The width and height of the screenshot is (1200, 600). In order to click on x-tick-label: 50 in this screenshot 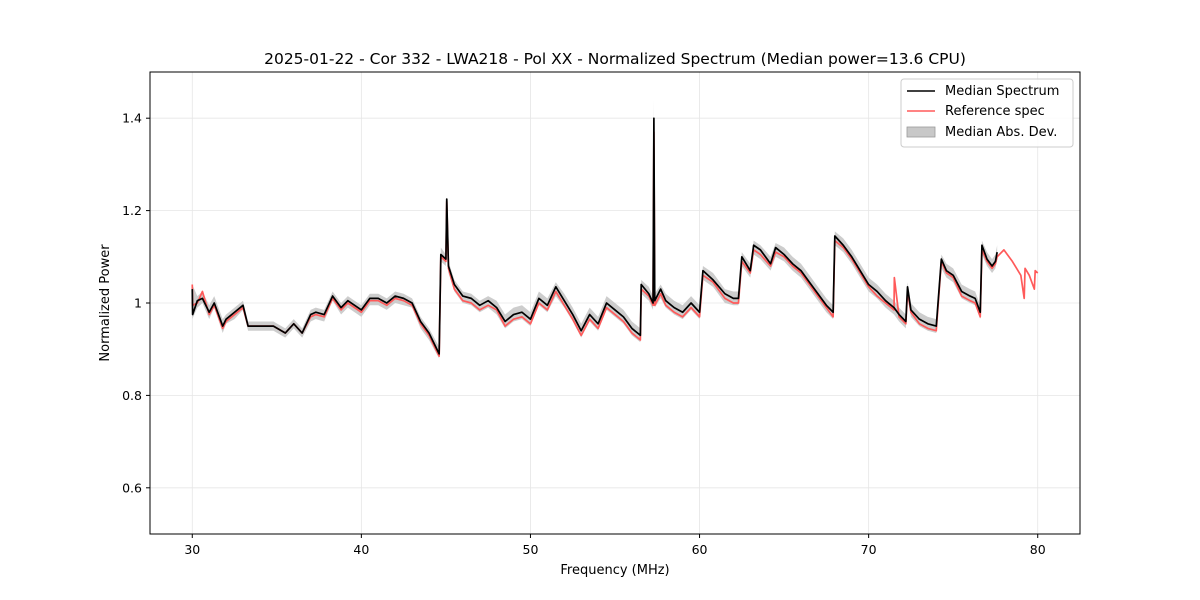, I will do `click(531, 549)`.